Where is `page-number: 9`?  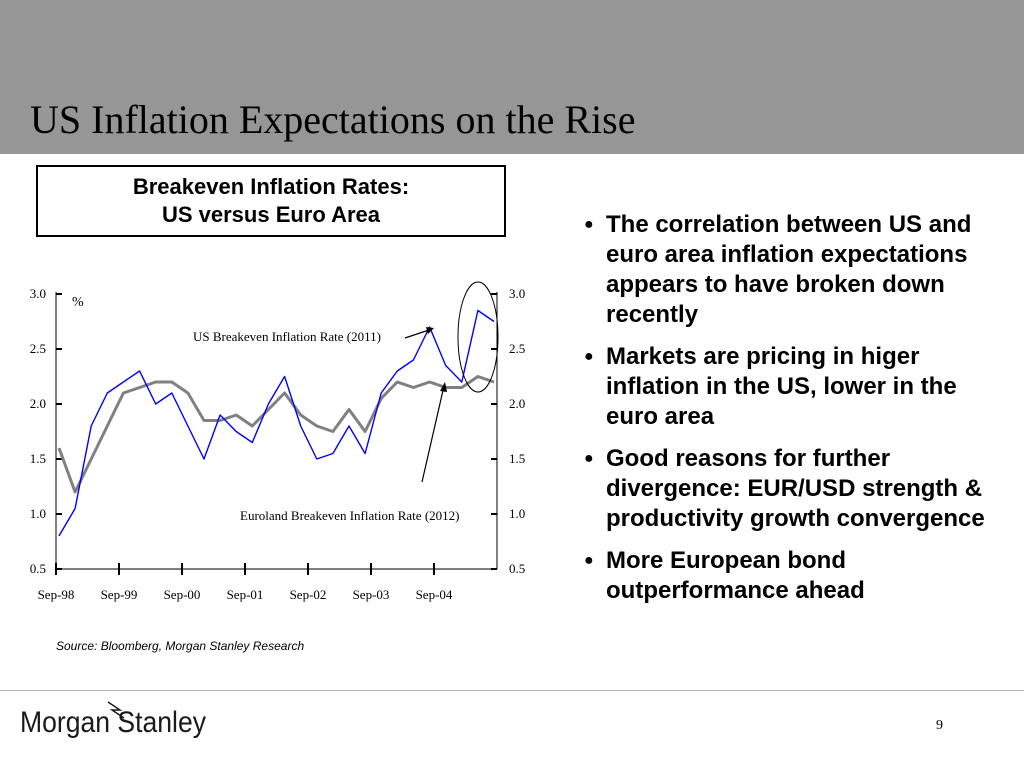 page-number: 9 is located at coordinates (939, 725).